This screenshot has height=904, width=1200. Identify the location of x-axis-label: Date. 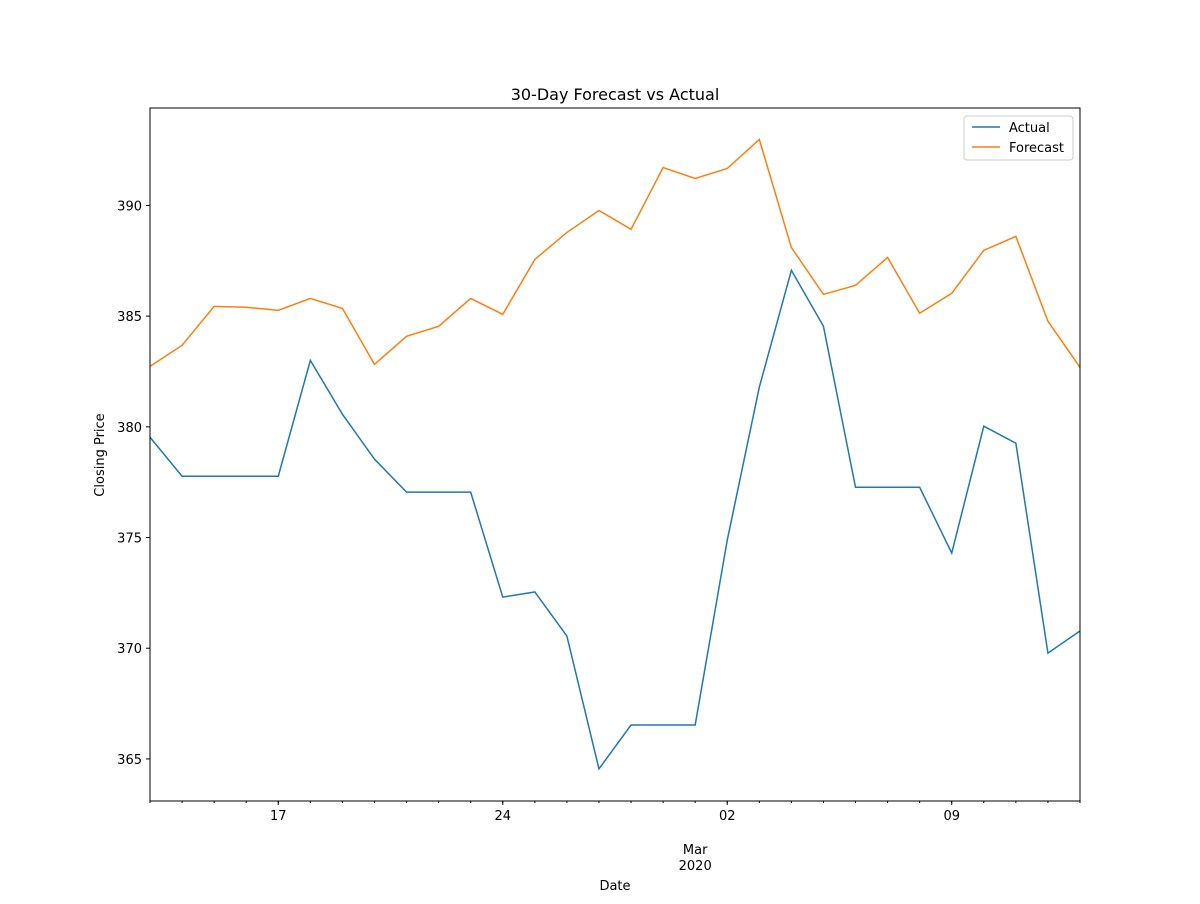
(614, 886).